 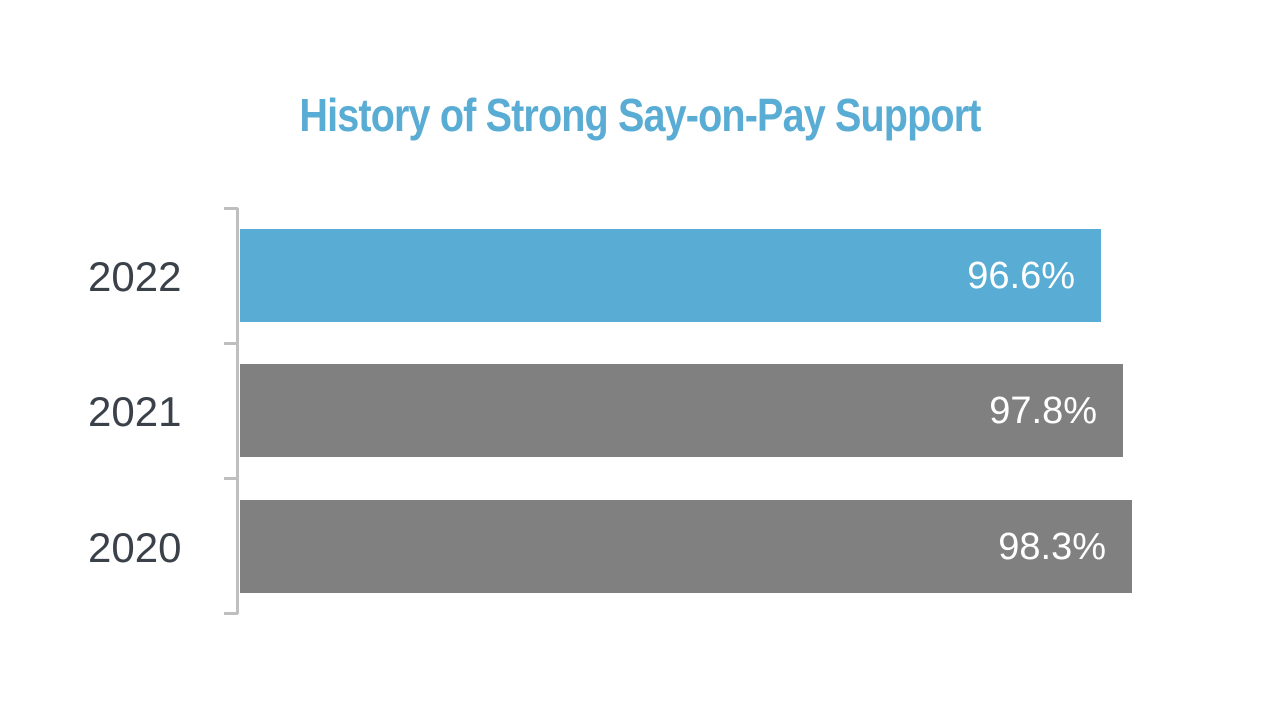 What do you see at coordinates (1043, 410) in the screenshot?
I see `bar-value-label: 97.8%` at bounding box center [1043, 410].